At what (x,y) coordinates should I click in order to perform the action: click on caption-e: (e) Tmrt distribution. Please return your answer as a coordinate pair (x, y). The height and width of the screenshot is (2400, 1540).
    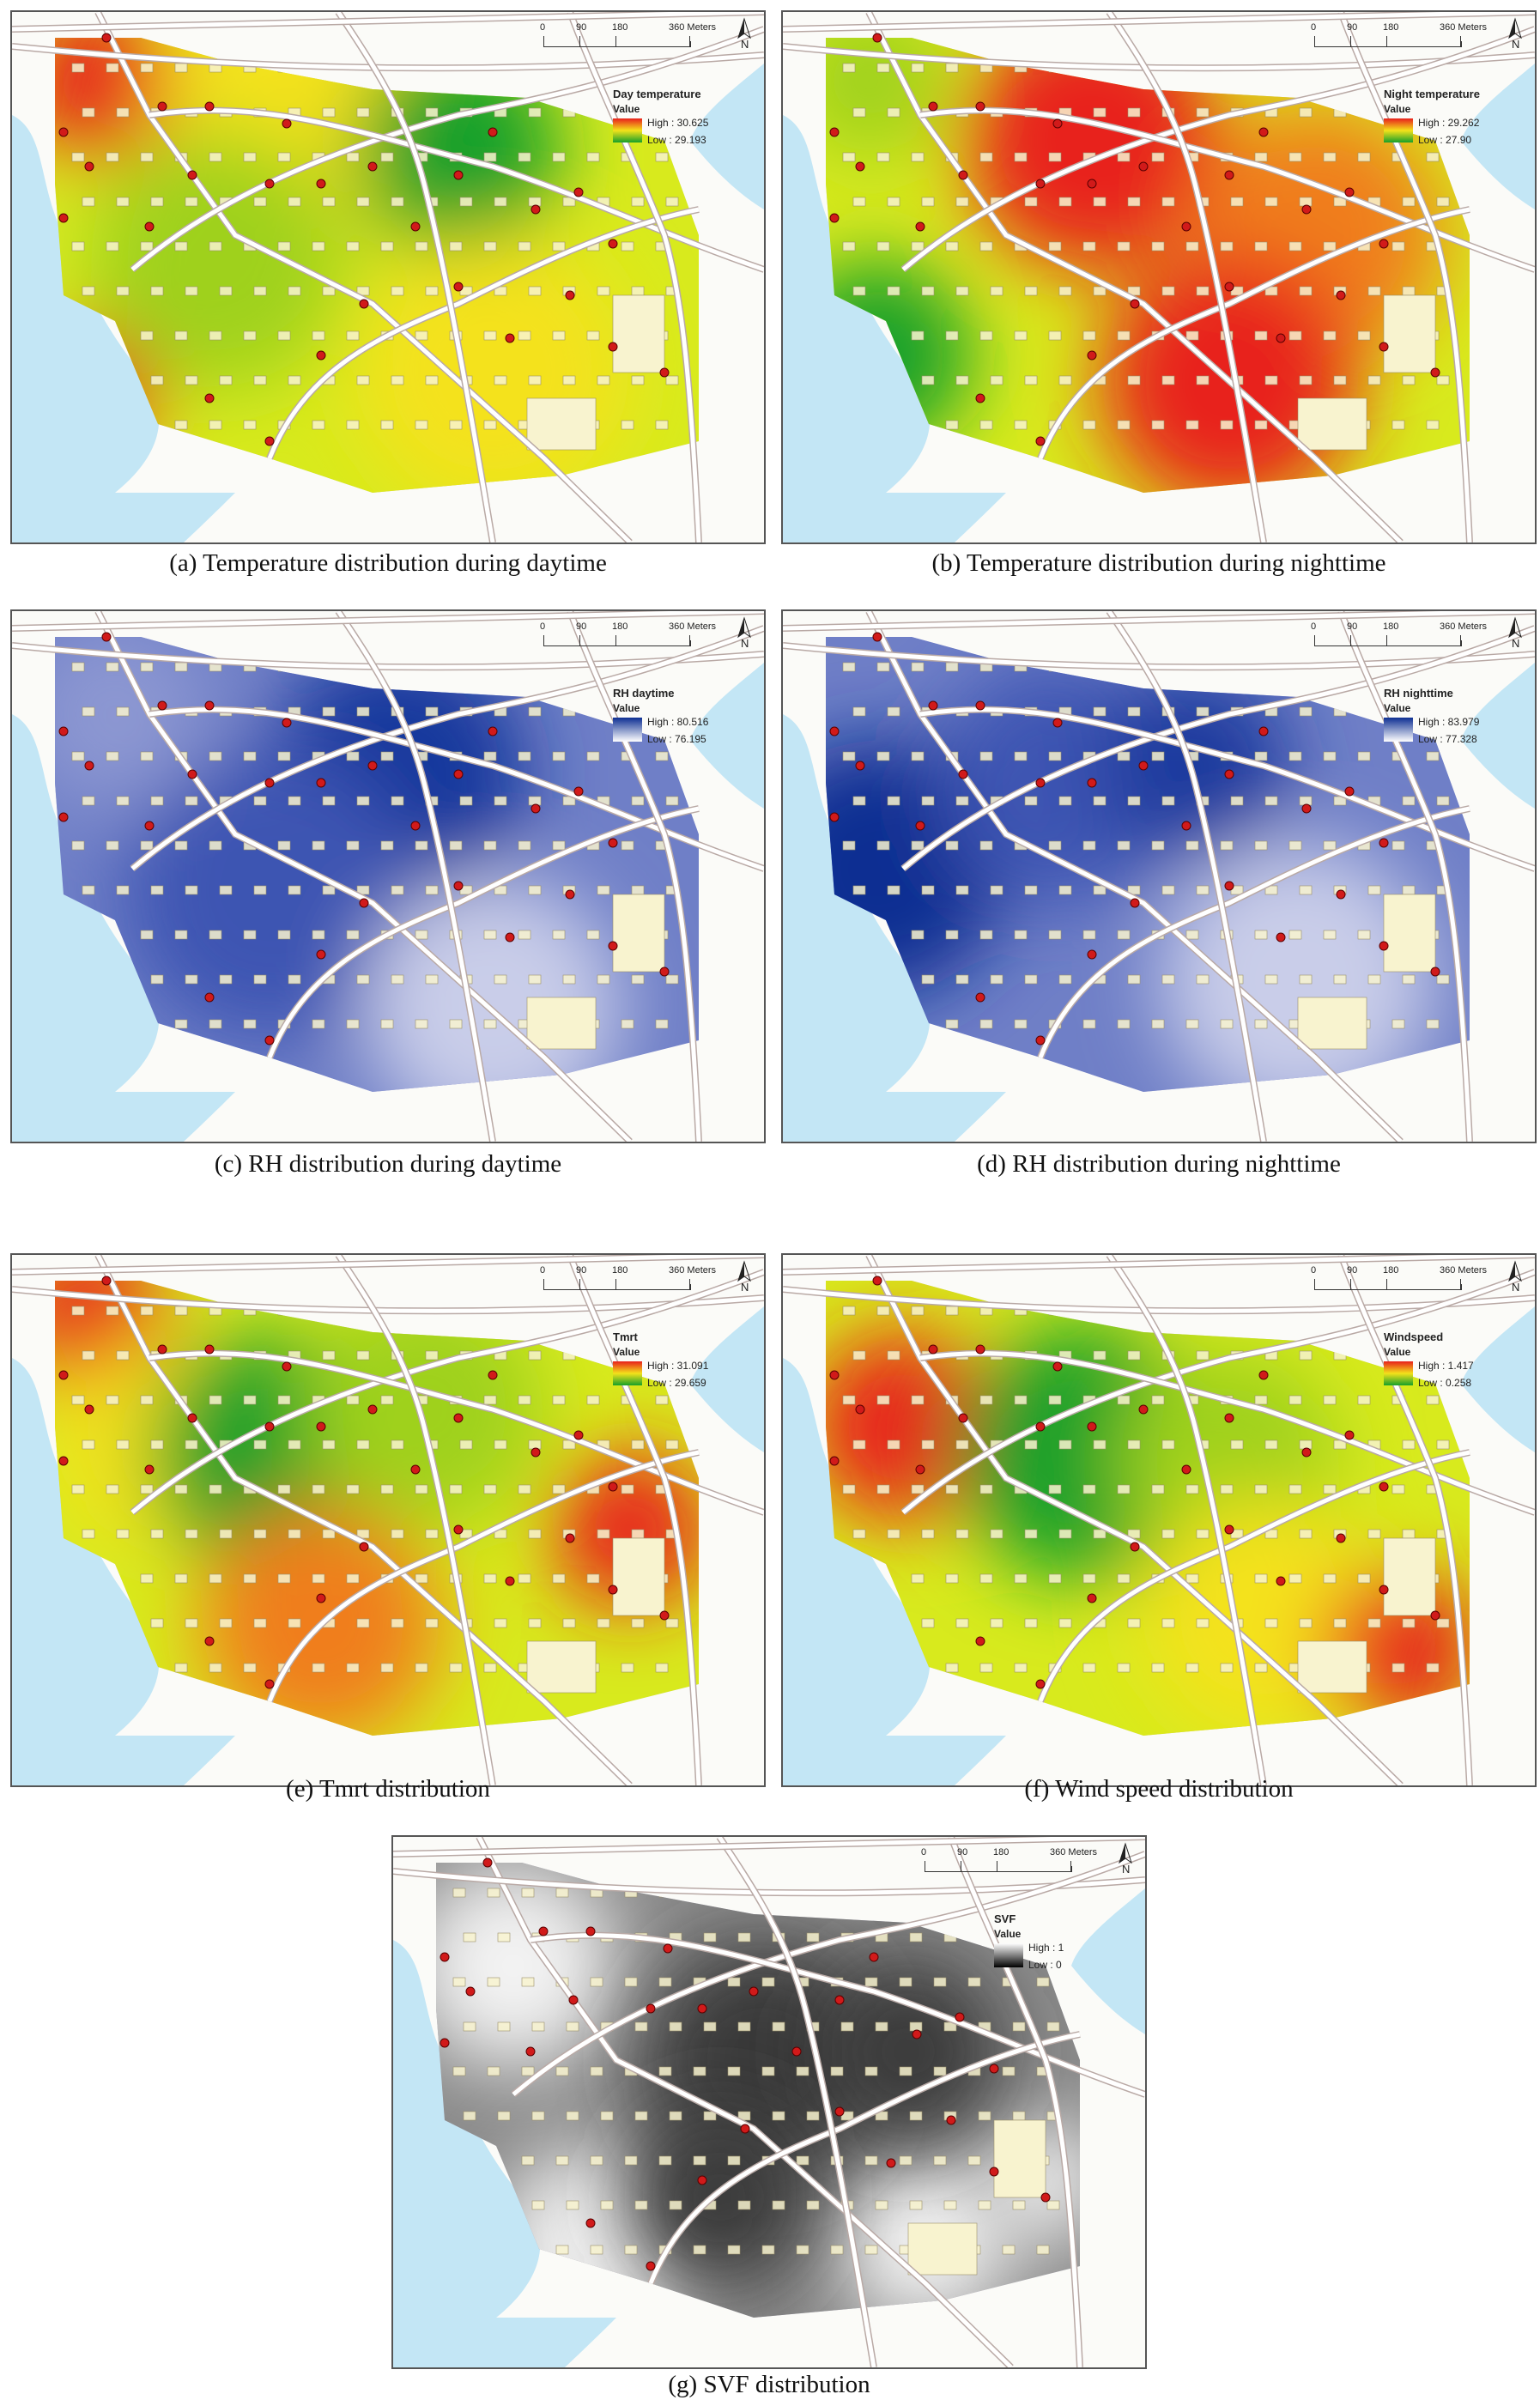
    Looking at the image, I should click on (388, 1789).